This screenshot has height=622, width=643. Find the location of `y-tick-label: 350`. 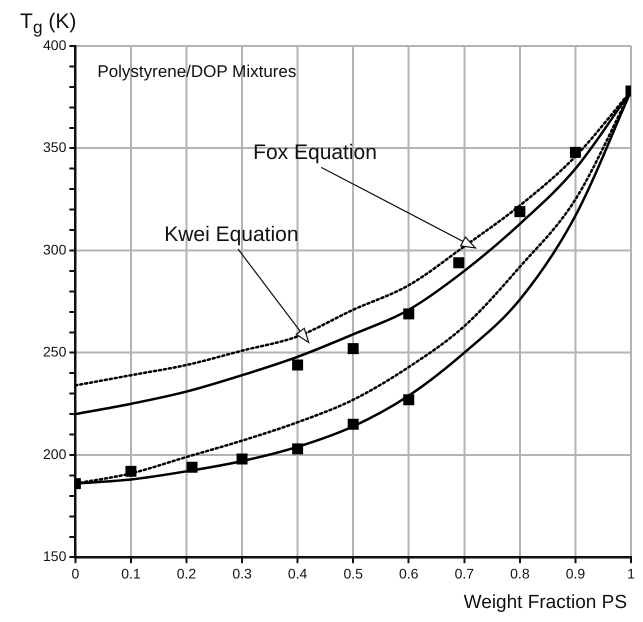

y-tick-label: 350 is located at coordinates (55, 147).